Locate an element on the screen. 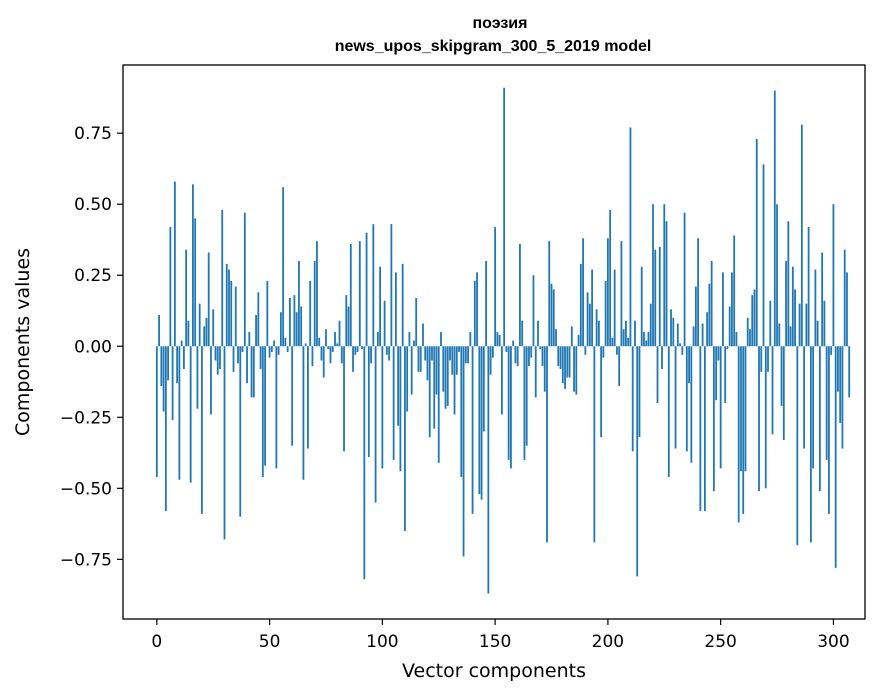  y-axis-label: Components values is located at coordinates (23, 342).